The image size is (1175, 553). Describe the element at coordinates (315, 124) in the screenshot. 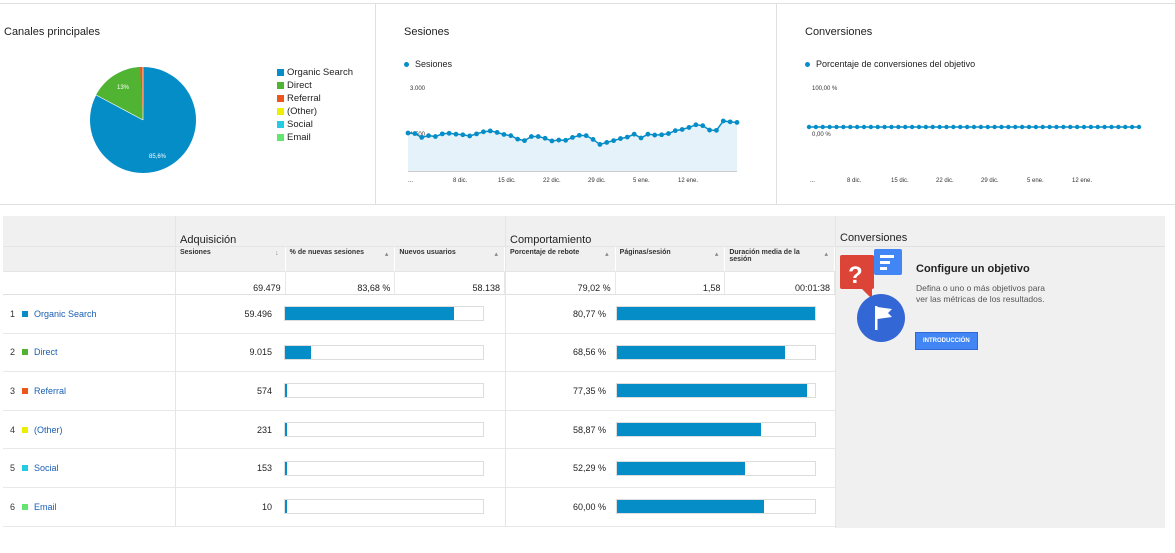

I see `legend-item: Social` at that location.